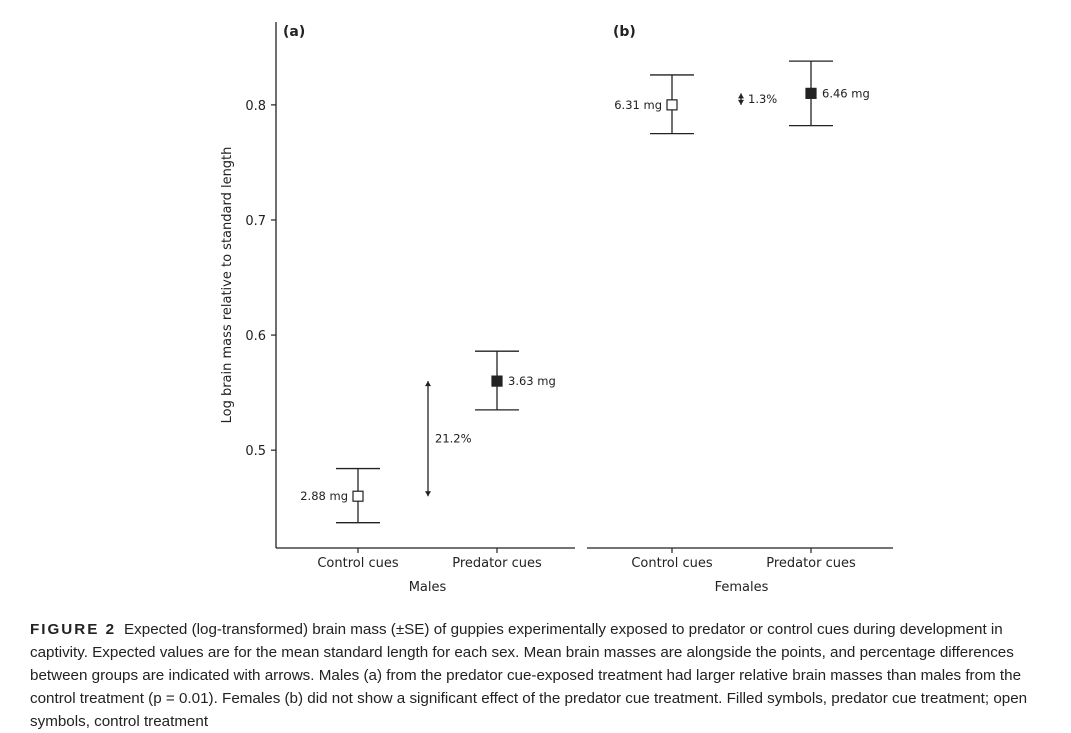 This screenshot has height=733, width=1071. What do you see at coordinates (73, 629) in the screenshot?
I see `caption-label: FIGURE 2` at bounding box center [73, 629].